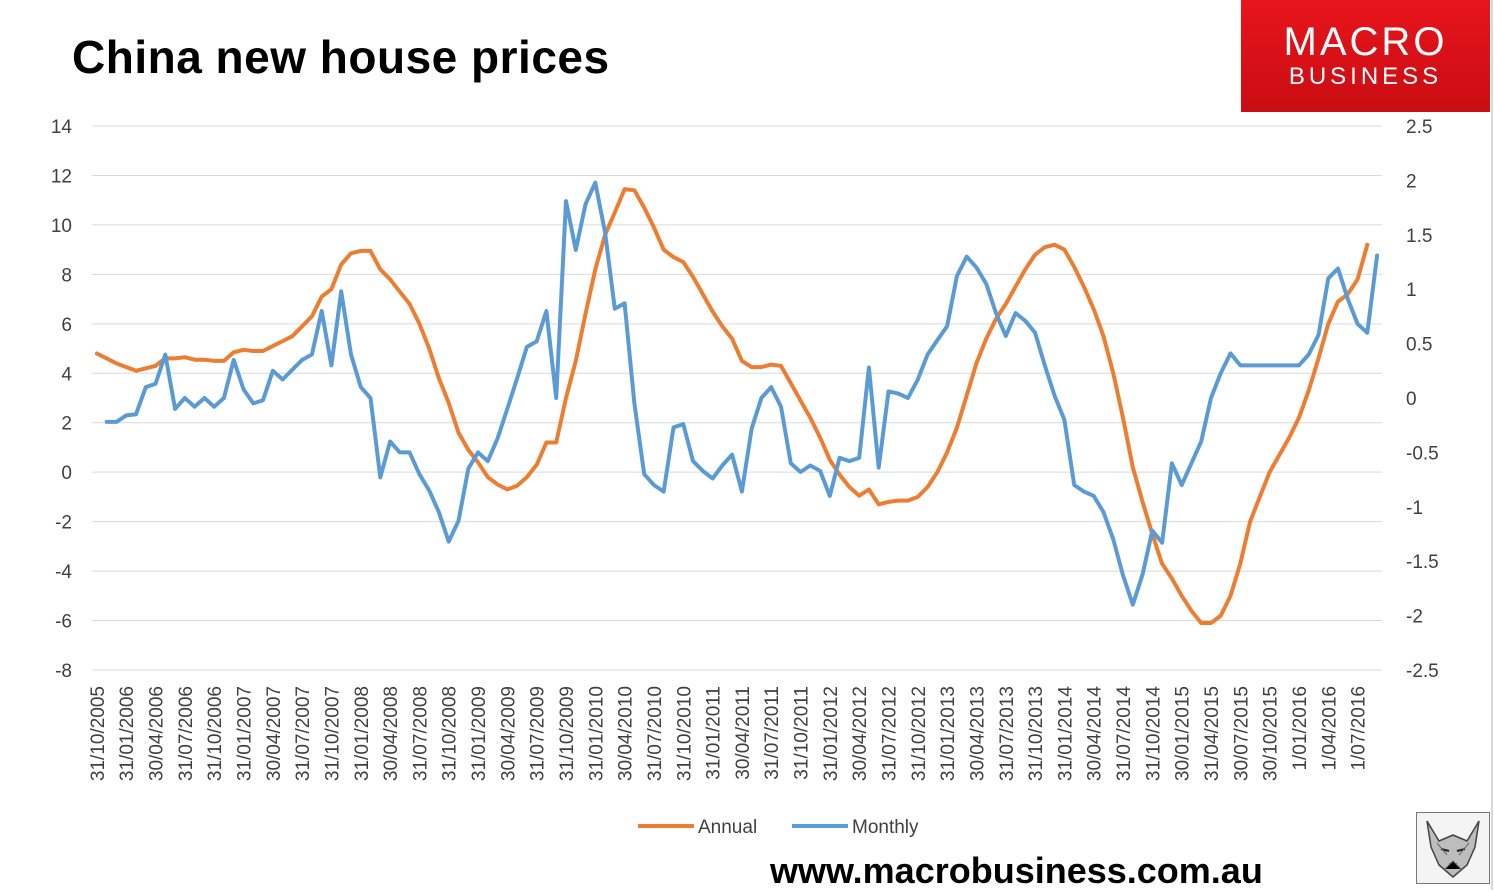  I want to click on x-tick-label: 30/04/2009, so click(508, 733).